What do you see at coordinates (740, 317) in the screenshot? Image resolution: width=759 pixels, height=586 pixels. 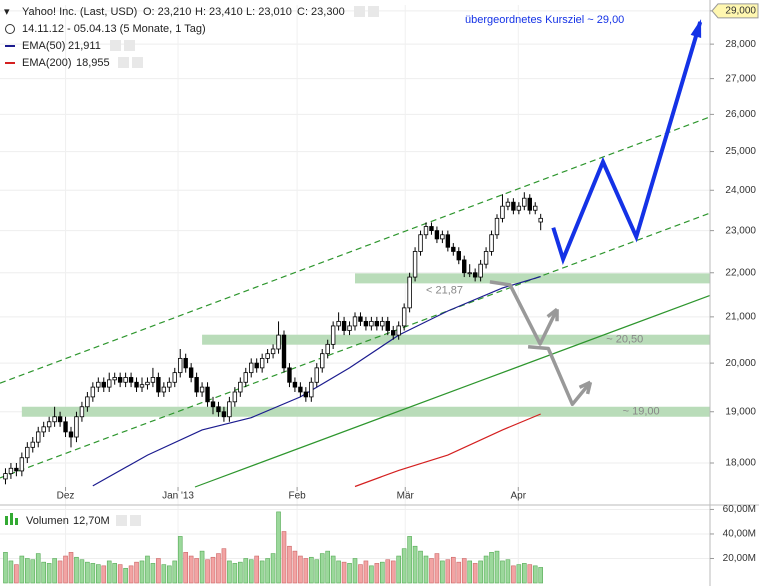 I see `y-tick-label: 21,000` at bounding box center [740, 317].